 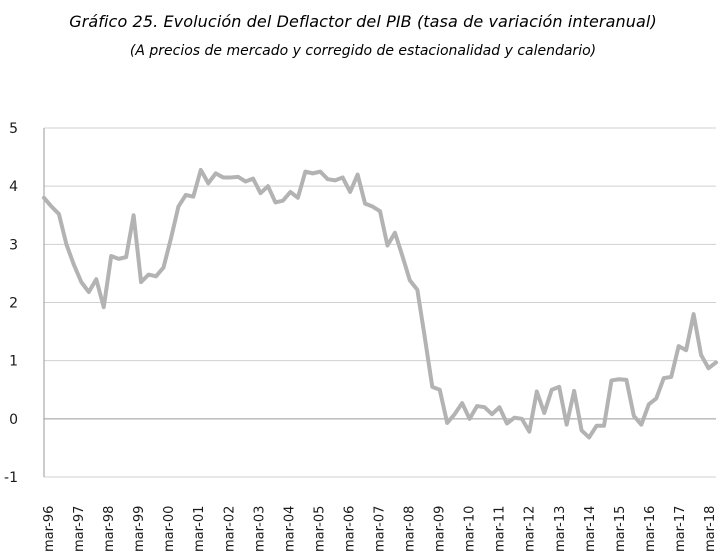 What do you see at coordinates (710, 529) in the screenshot?
I see `x-tick-label: mar-18` at bounding box center [710, 529].